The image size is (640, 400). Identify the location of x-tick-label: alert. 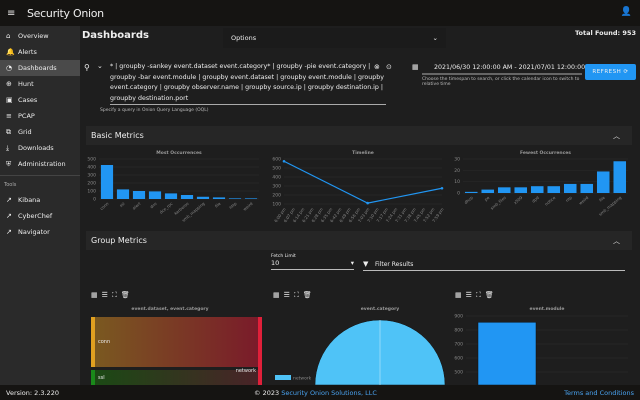
(136, 206).